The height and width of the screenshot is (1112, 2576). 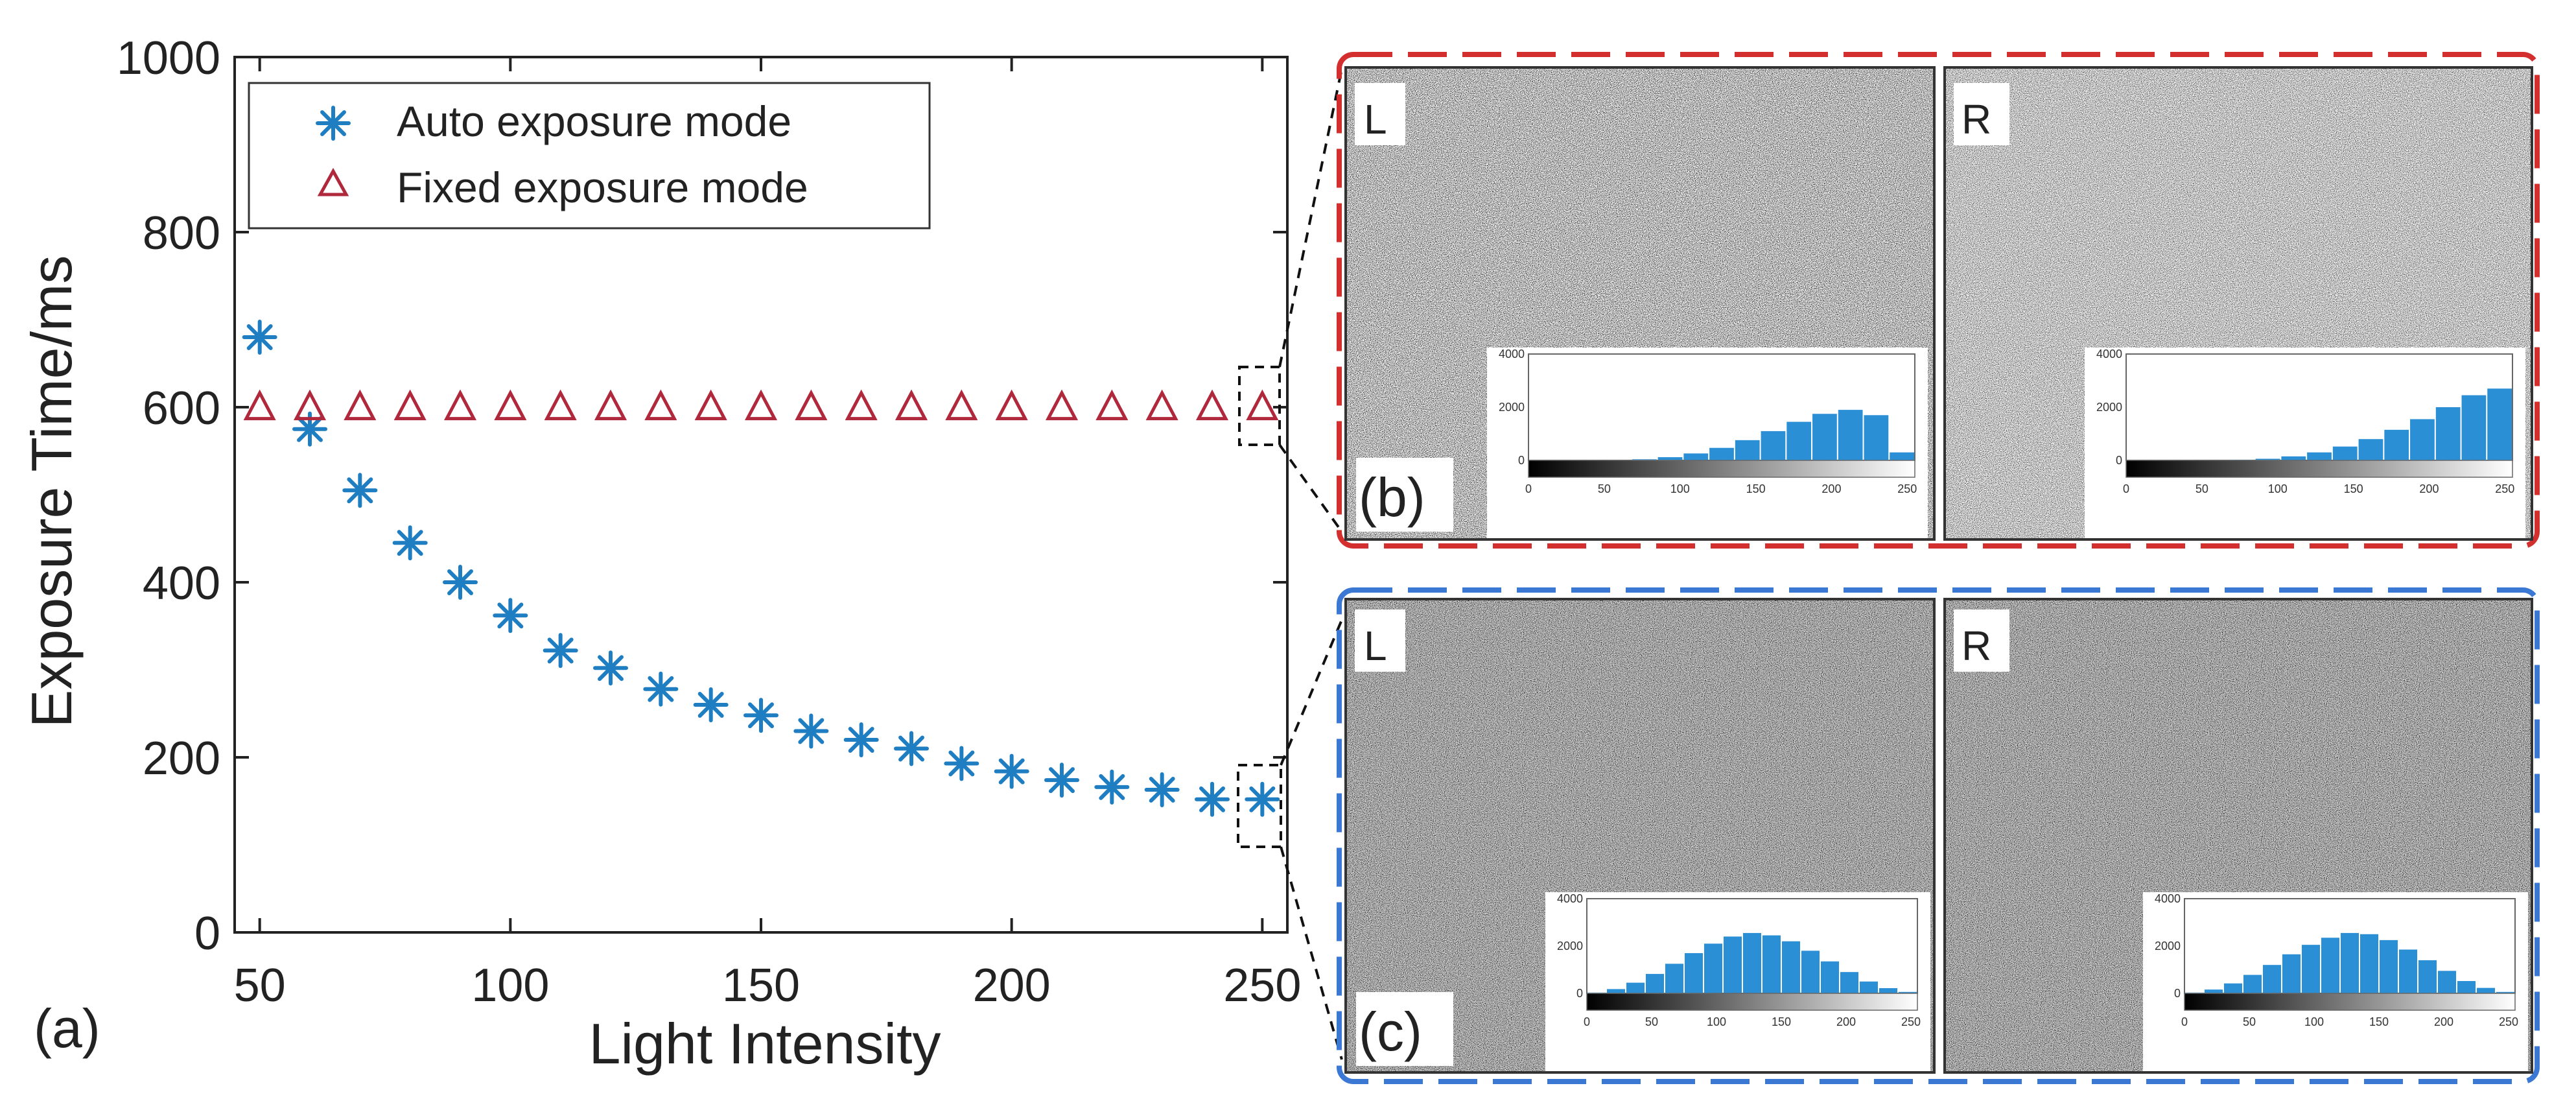 What do you see at coordinates (1375, 646) in the screenshot?
I see `image-side-label-c-left: L` at bounding box center [1375, 646].